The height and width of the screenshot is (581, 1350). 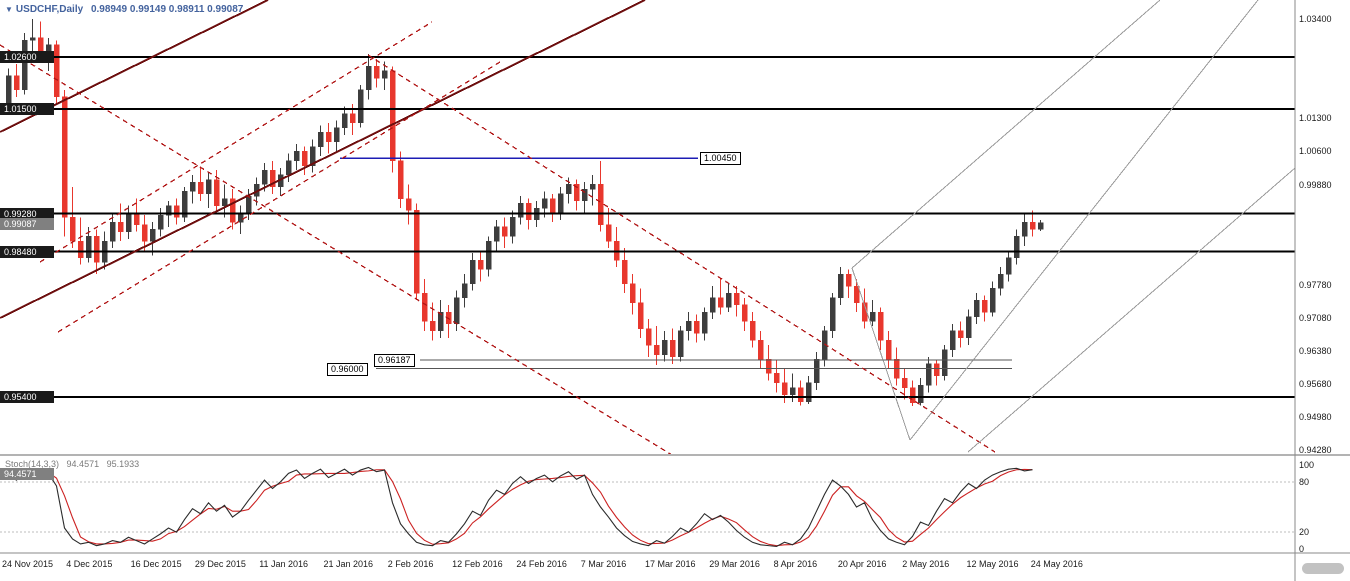 I want to click on h-scrollbar-thumb, so click(x=1323, y=568).